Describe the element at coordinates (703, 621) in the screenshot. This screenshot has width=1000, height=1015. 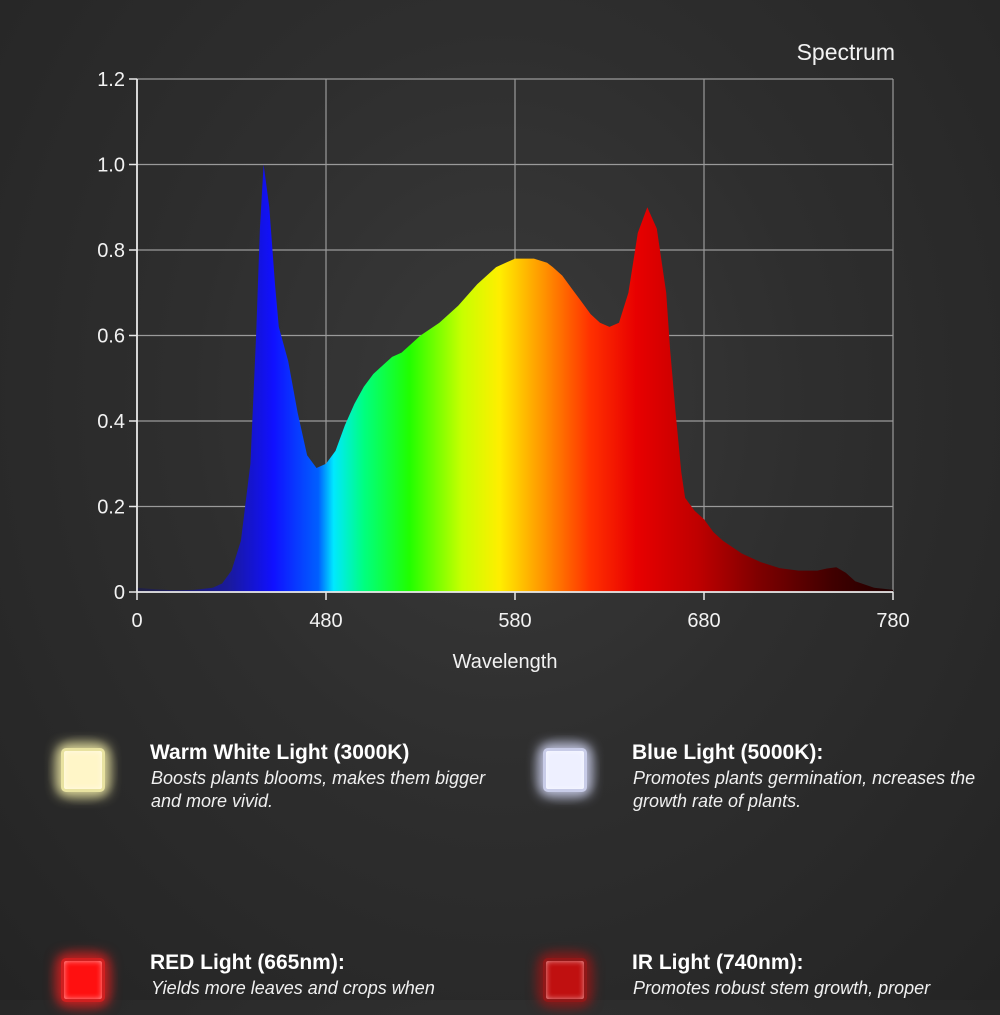
I see `x-tick-label: 680` at that location.